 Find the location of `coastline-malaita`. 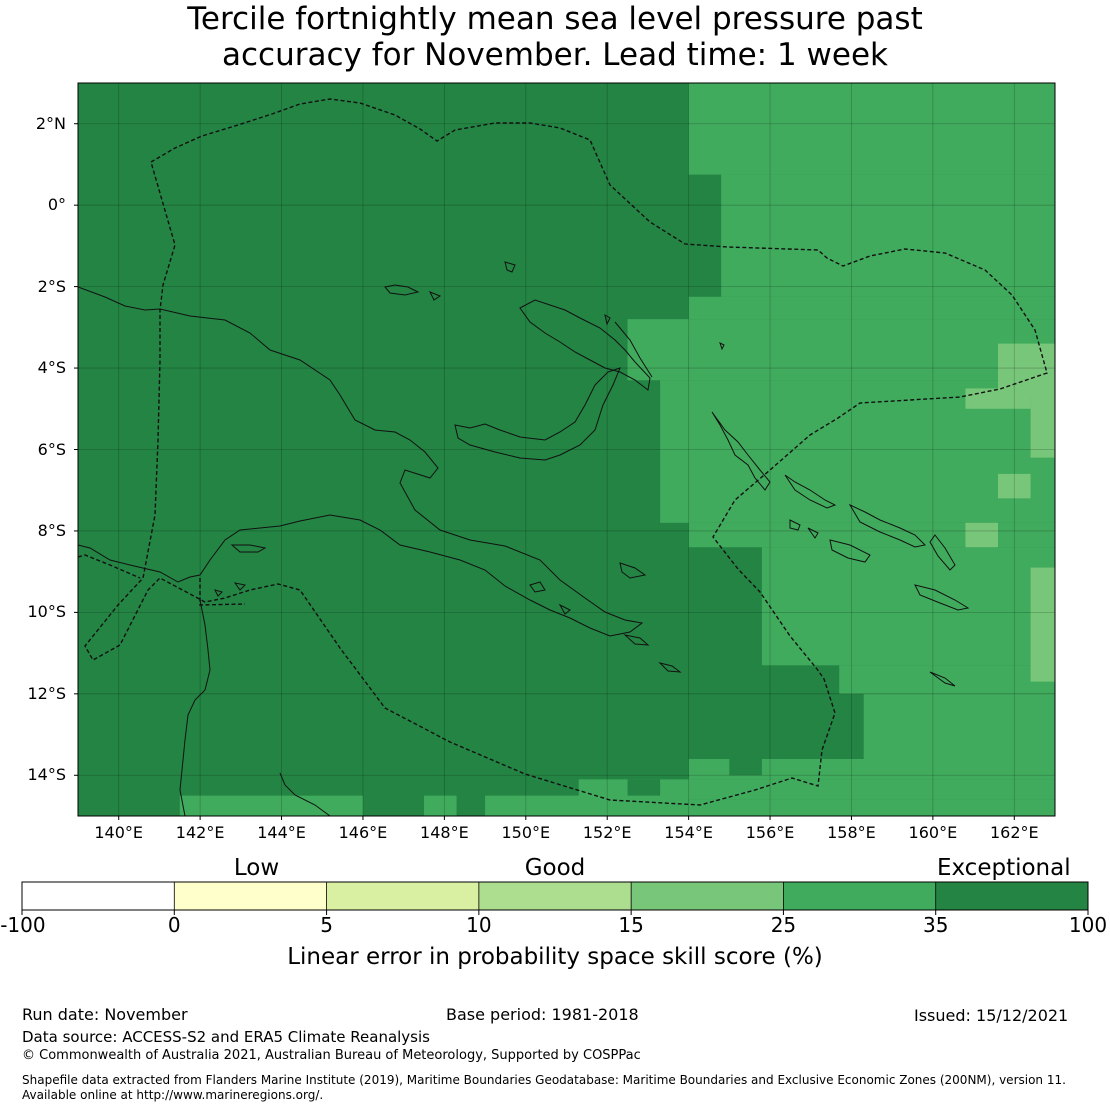

coastline-malaita is located at coordinates (942, 552).